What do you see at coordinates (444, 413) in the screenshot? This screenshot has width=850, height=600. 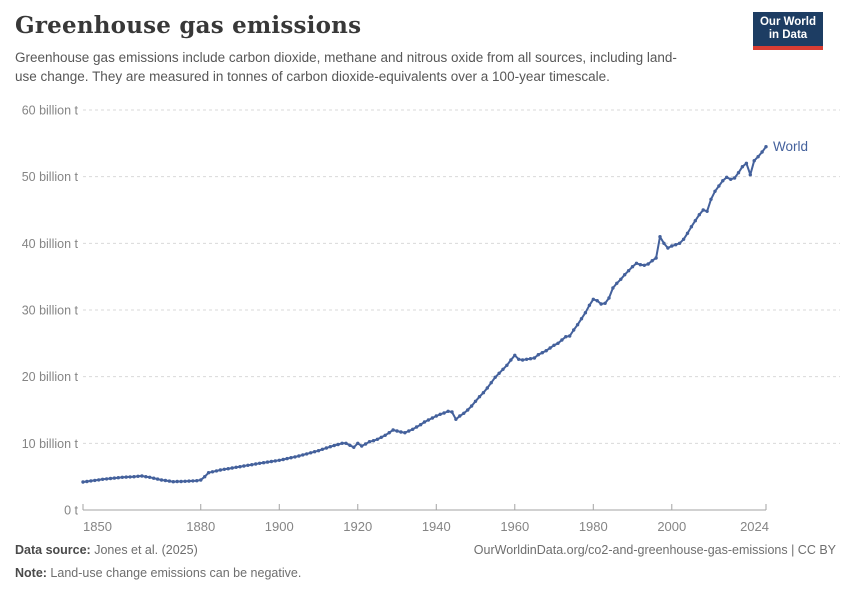 I see `data-point-1942` at bounding box center [444, 413].